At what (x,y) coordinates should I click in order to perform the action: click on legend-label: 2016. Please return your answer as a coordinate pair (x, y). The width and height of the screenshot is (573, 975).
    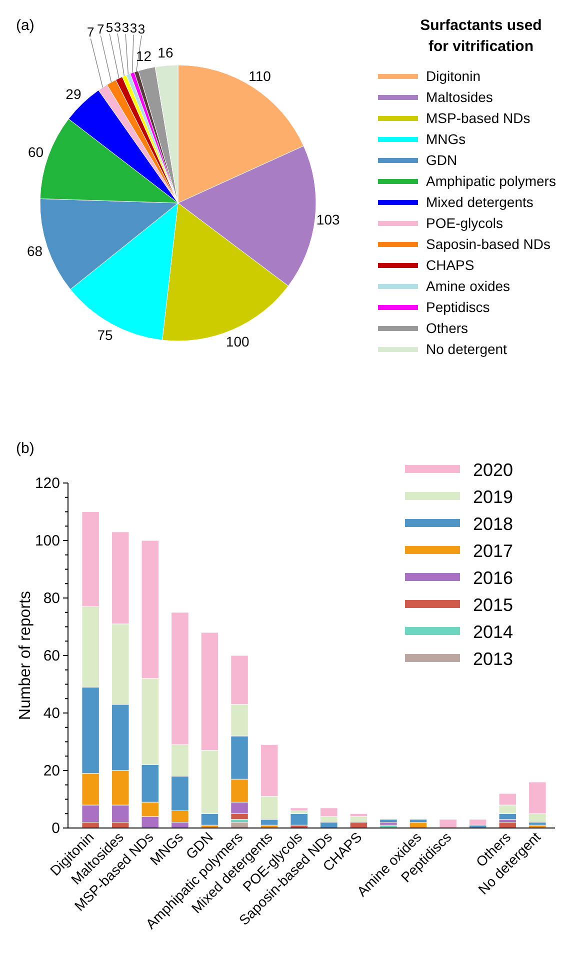
    Looking at the image, I should click on (493, 578).